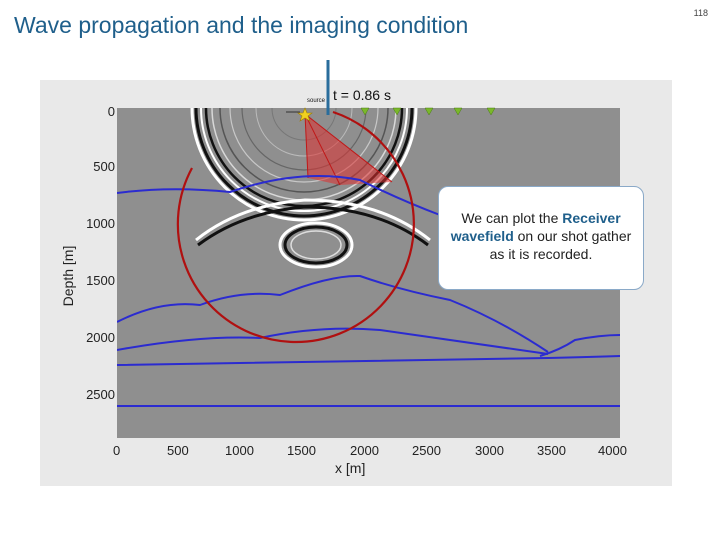 The image size is (720, 540). Describe the element at coordinates (362, 95) in the screenshot. I see `time-label: t = 0.86 s` at that location.